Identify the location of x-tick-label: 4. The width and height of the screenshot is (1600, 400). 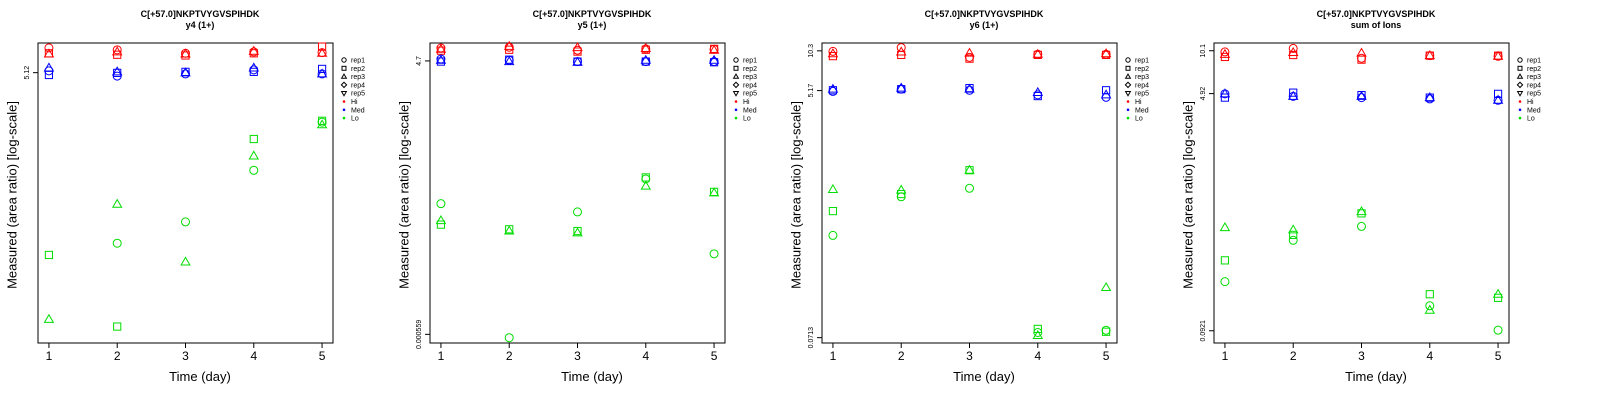
(645, 356).